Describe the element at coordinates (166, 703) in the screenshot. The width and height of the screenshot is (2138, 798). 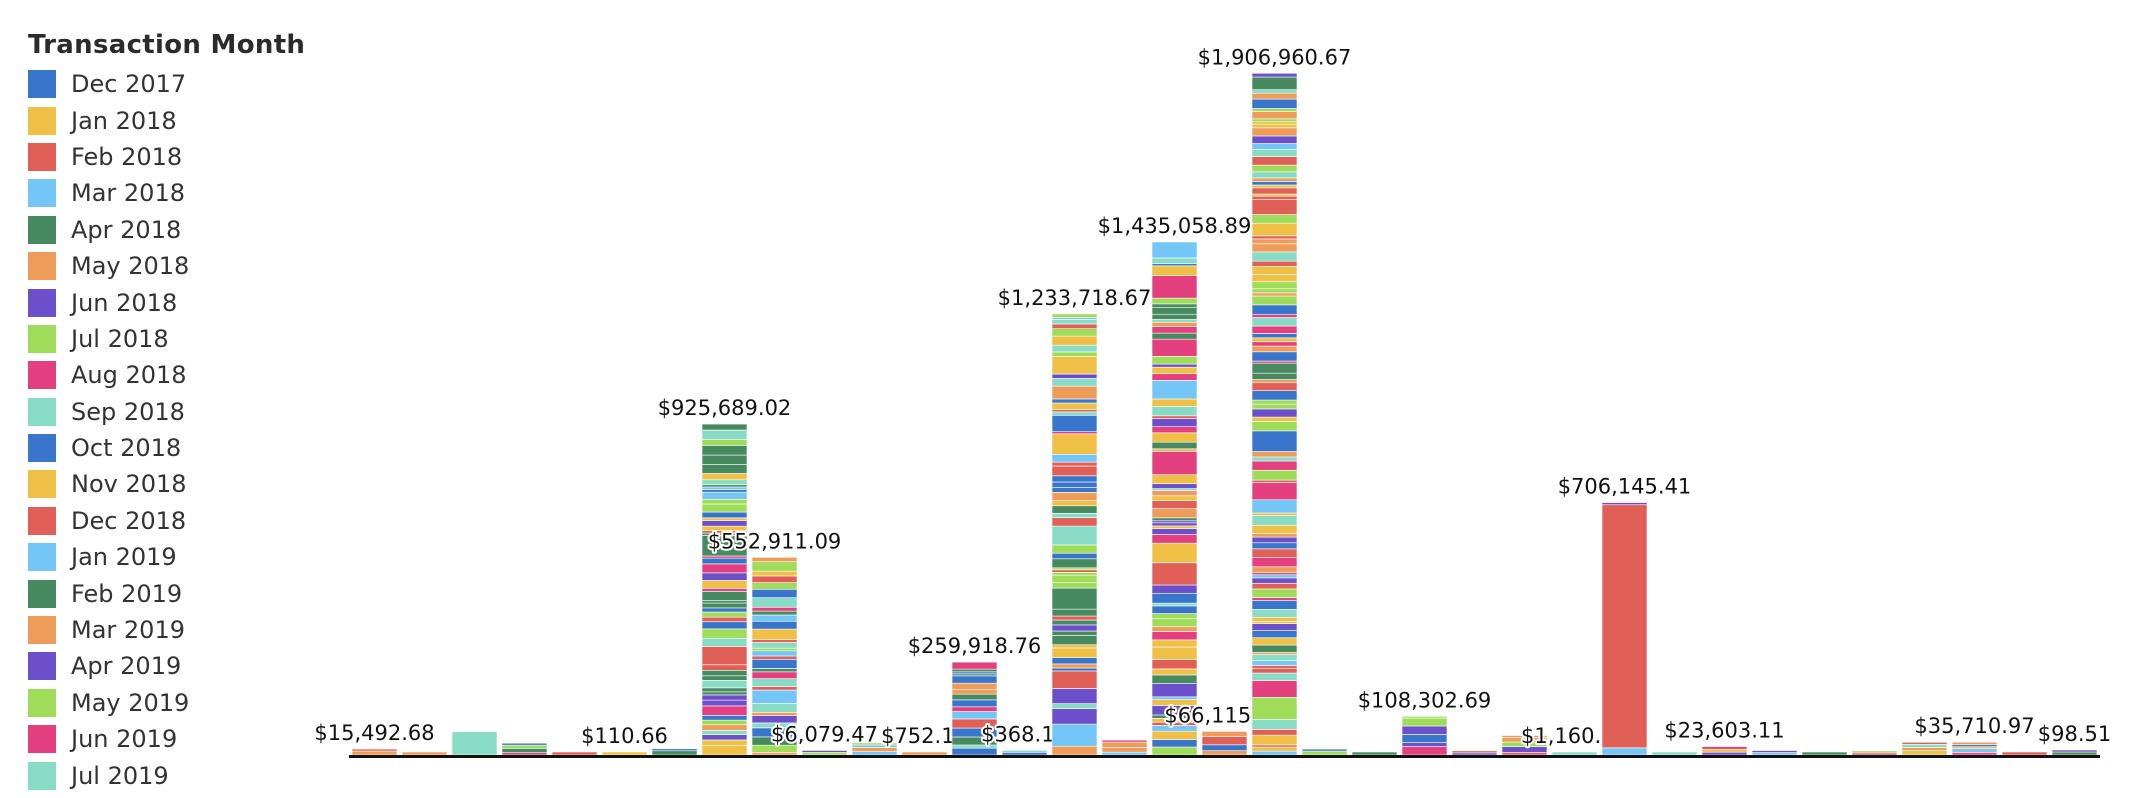
I see `legend-item: May 2019` at that location.